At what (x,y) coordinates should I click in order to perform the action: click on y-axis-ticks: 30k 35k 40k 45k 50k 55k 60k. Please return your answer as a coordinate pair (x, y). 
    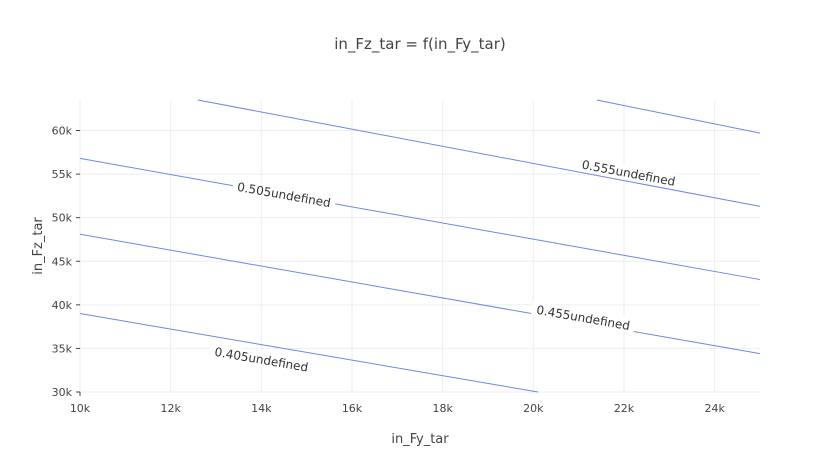
    Looking at the image, I should click on (66, 262).